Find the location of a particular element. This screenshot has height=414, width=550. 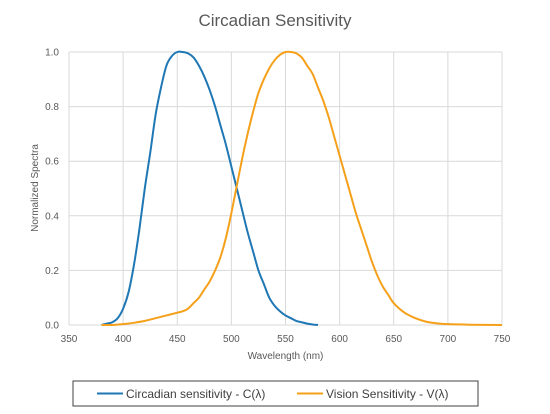

chart-title: Circadian Sensitivity is located at coordinates (275, 20).